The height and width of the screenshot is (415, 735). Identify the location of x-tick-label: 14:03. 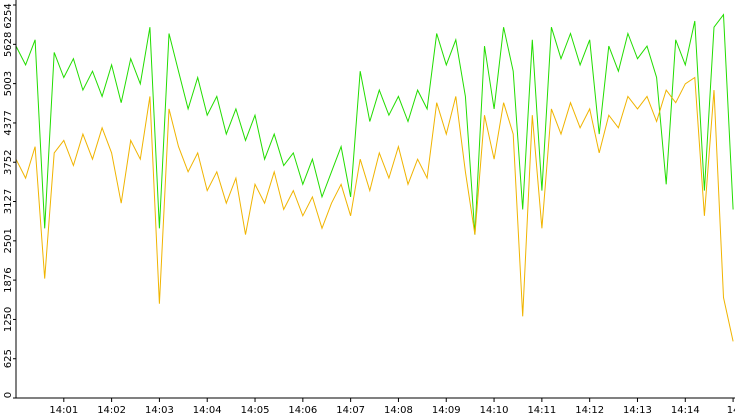
(159, 410).